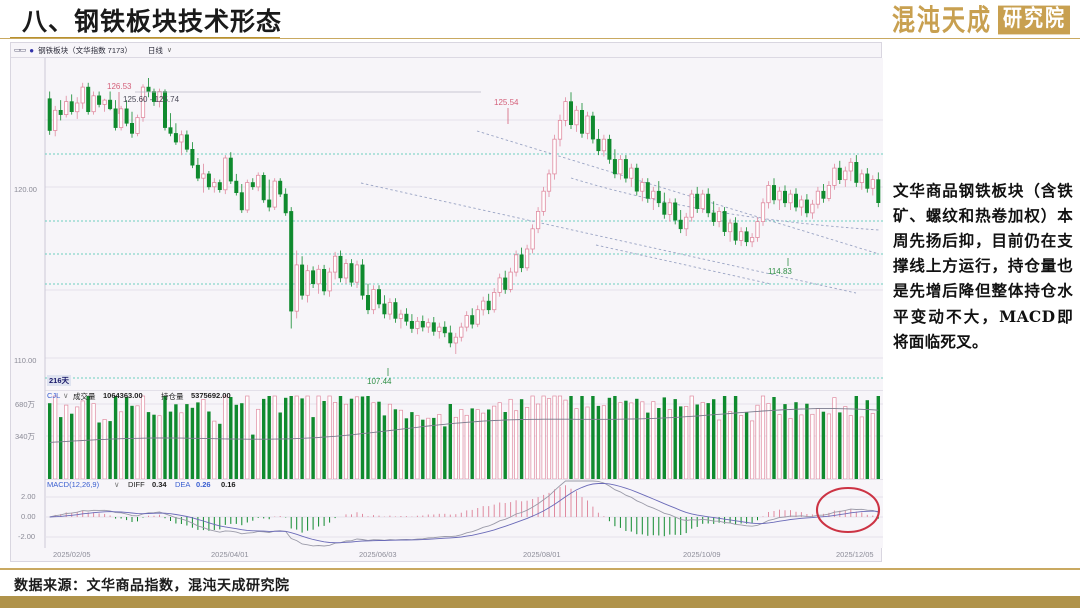 The height and width of the screenshot is (608, 1080). I want to click on volume-ytick-340: 340万, so click(25, 436).